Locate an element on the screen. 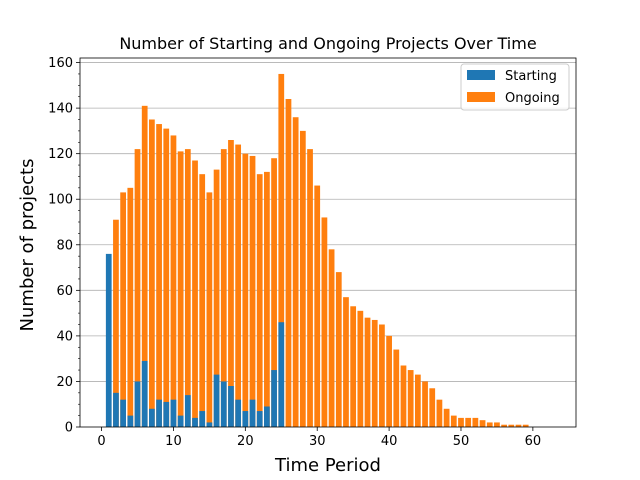 The image size is (640, 480). y-tick-label: 80 is located at coordinates (64, 245).